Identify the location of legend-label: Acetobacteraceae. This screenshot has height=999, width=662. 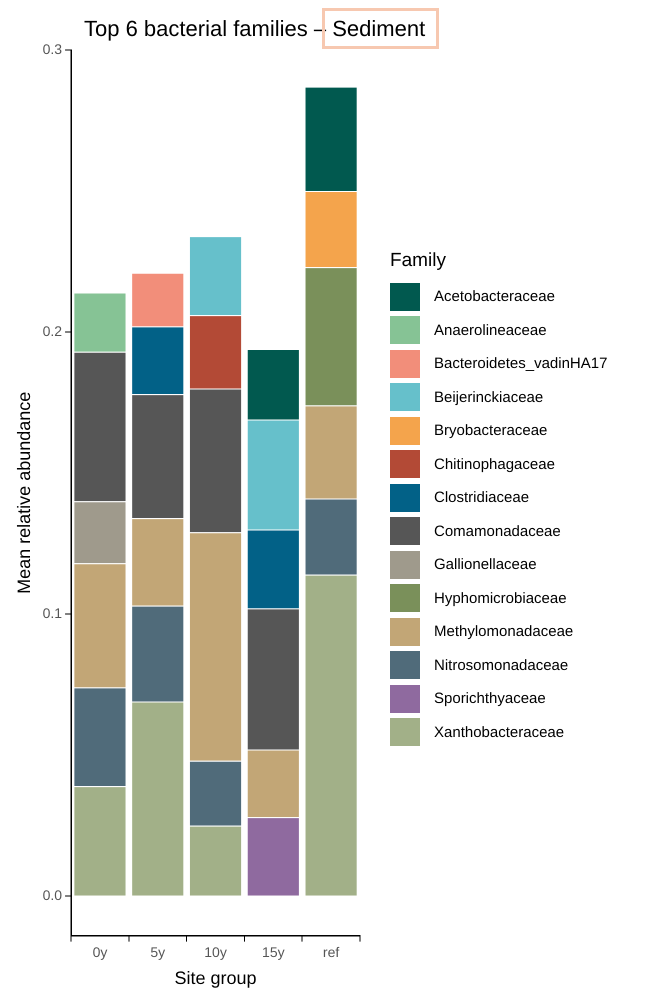
(494, 297).